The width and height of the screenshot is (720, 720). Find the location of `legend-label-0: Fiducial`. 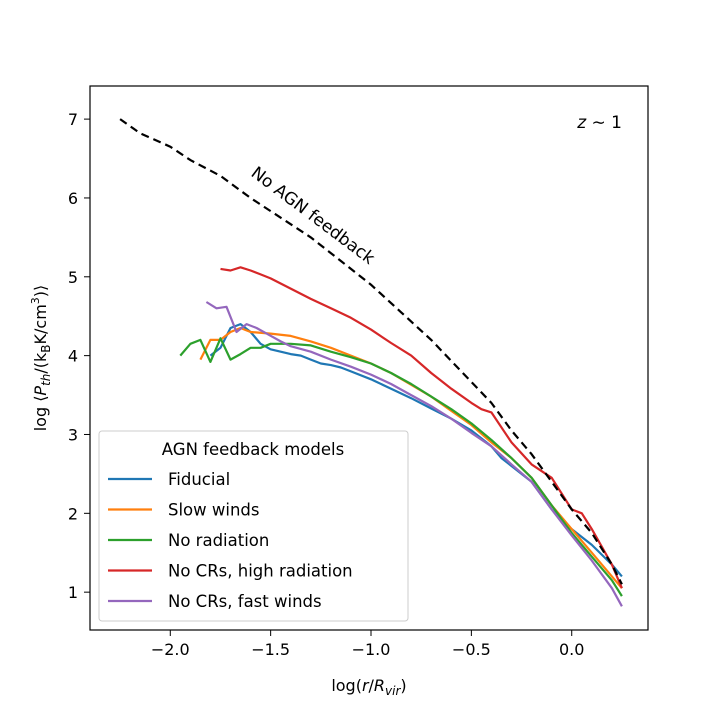

legend-label-0: Fiducial is located at coordinates (199, 479).